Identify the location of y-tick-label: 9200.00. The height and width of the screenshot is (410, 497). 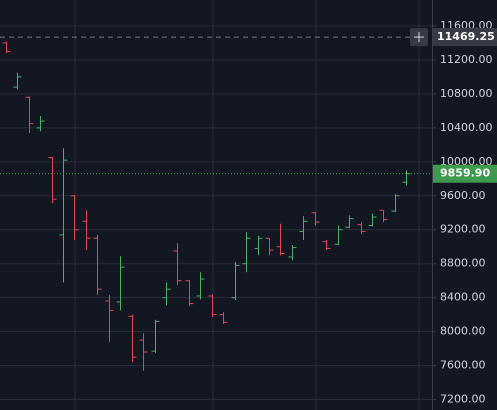
(463, 229).